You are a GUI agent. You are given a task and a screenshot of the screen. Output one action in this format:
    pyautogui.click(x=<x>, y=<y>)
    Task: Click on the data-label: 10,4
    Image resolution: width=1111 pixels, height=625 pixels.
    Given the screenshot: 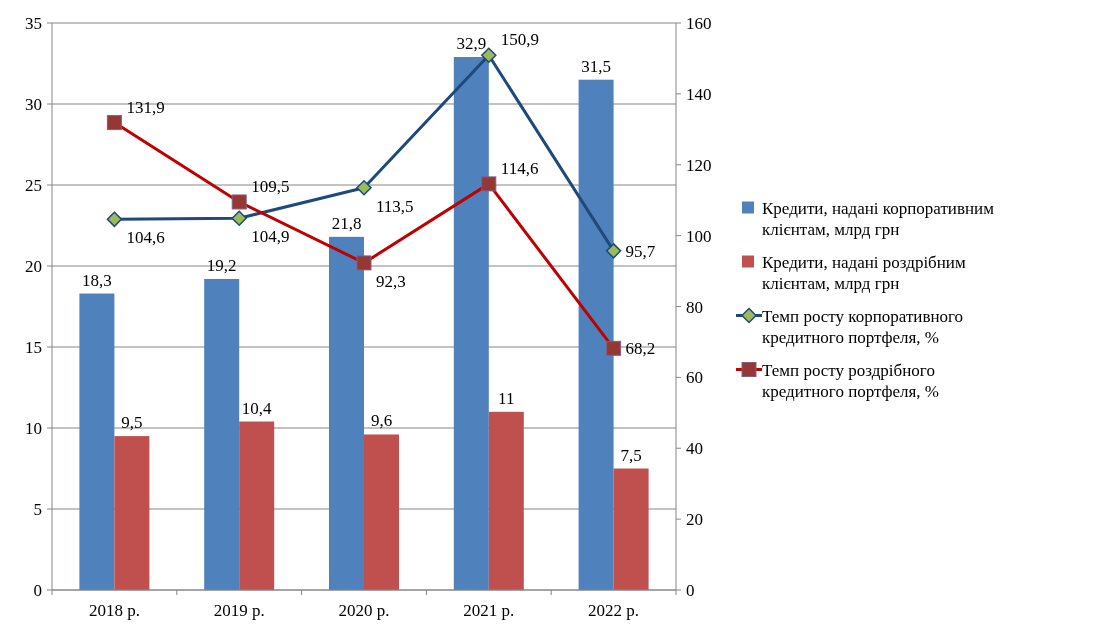 What is the action you would take?
    pyautogui.click(x=257, y=408)
    